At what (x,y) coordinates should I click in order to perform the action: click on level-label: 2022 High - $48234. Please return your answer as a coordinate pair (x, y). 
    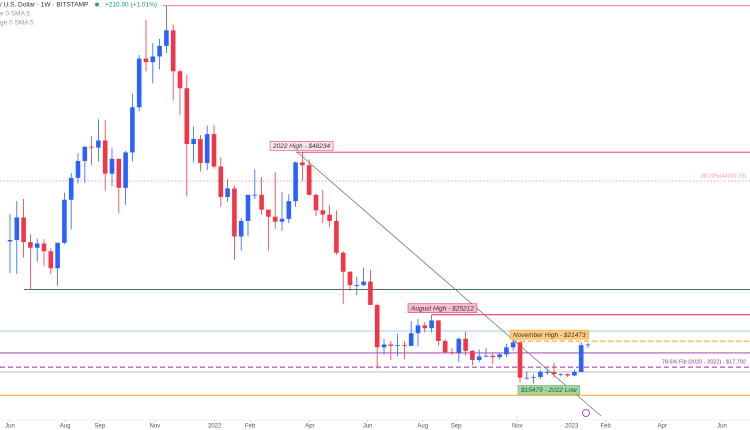
    Looking at the image, I should click on (301, 146).